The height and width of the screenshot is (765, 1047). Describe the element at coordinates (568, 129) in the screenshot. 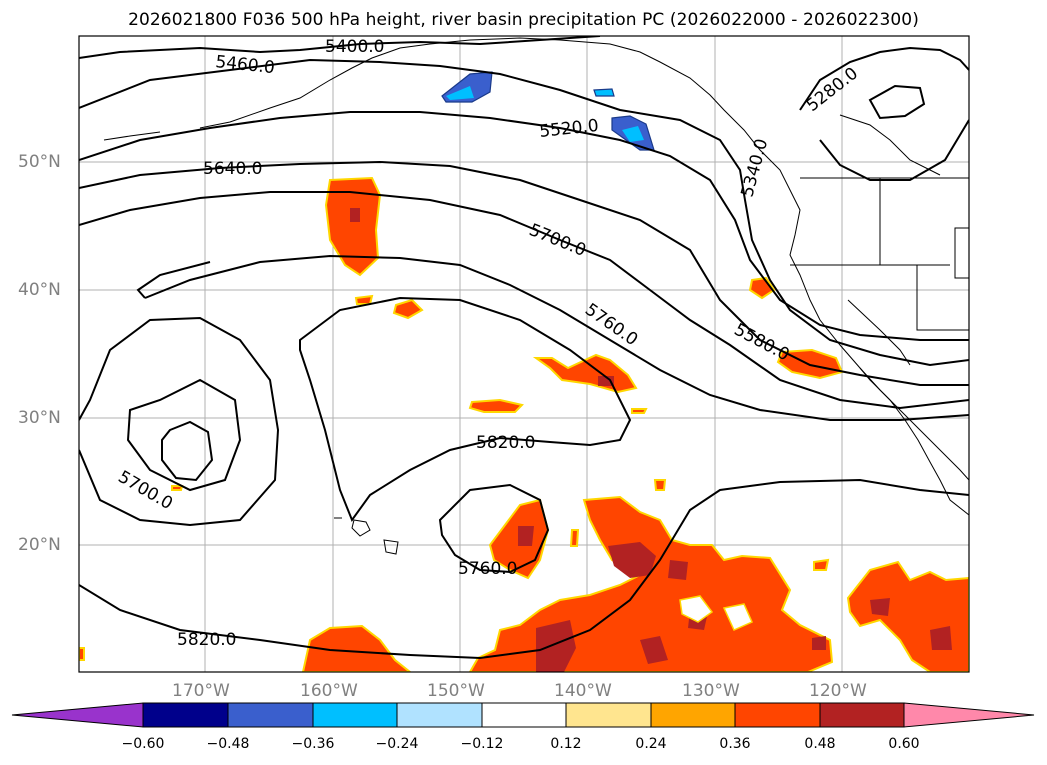

I see `contour-label: 5520.0` at that location.